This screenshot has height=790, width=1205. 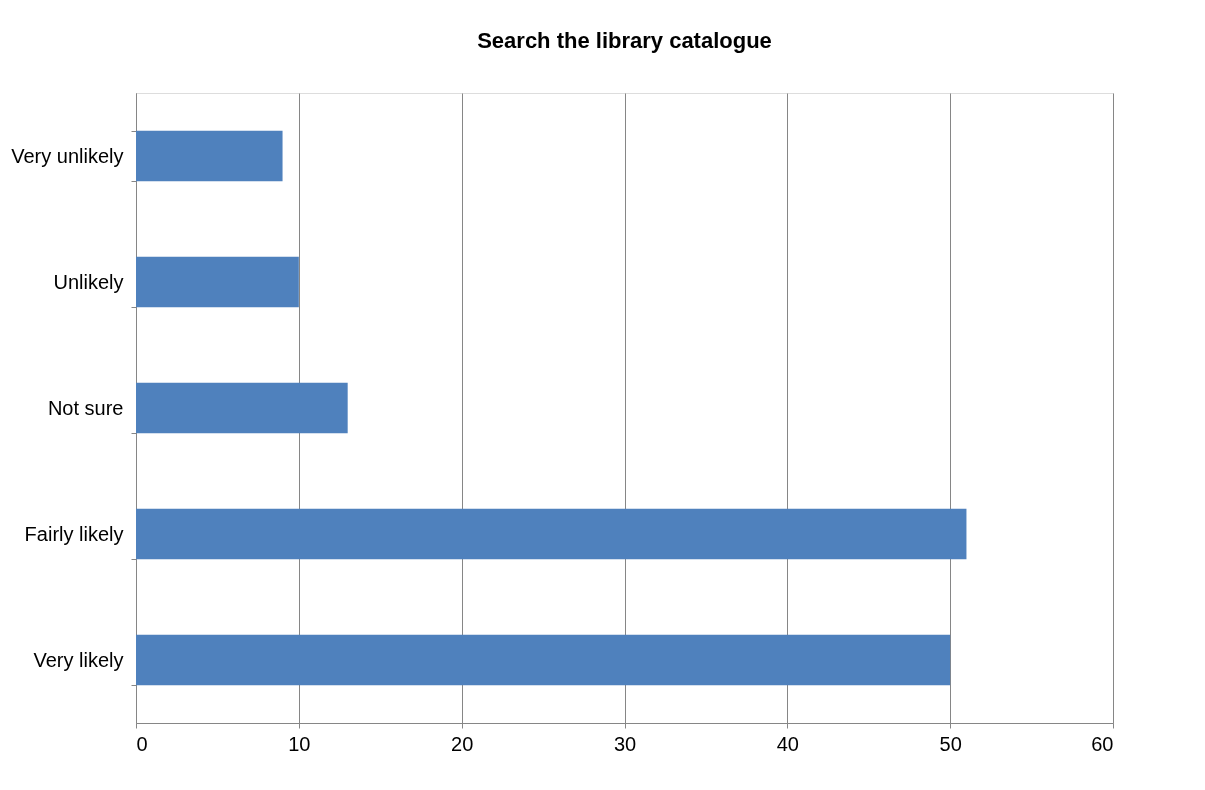 What do you see at coordinates (142, 743) in the screenshot?
I see `x-tick-label: 0` at bounding box center [142, 743].